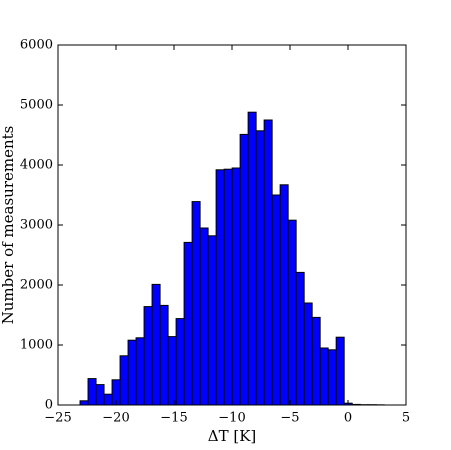 The image size is (451, 450). What do you see at coordinates (406, 418) in the screenshot?
I see `x-tick-label: 5` at bounding box center [406, 418].